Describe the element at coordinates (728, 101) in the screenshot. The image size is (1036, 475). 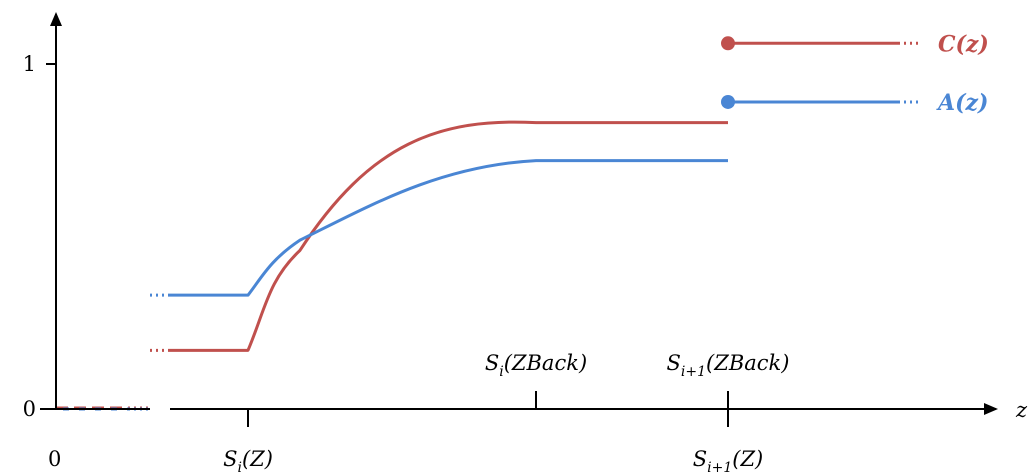
I see `series-az-closed-point` at that location.